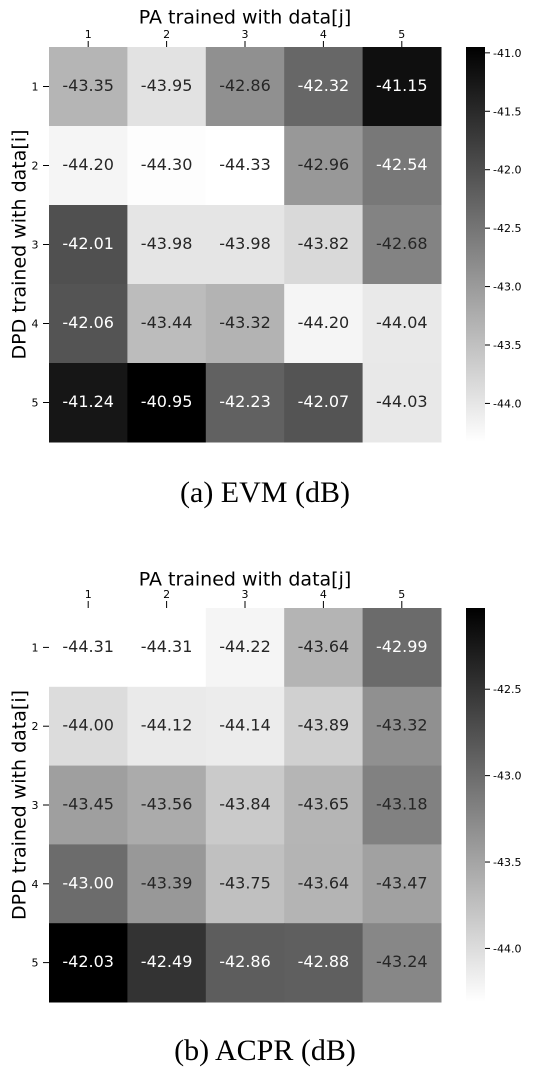 This screenshot has height=1072, width=537. I want to click on cell-value-label: -42.96, so click(324, 164).